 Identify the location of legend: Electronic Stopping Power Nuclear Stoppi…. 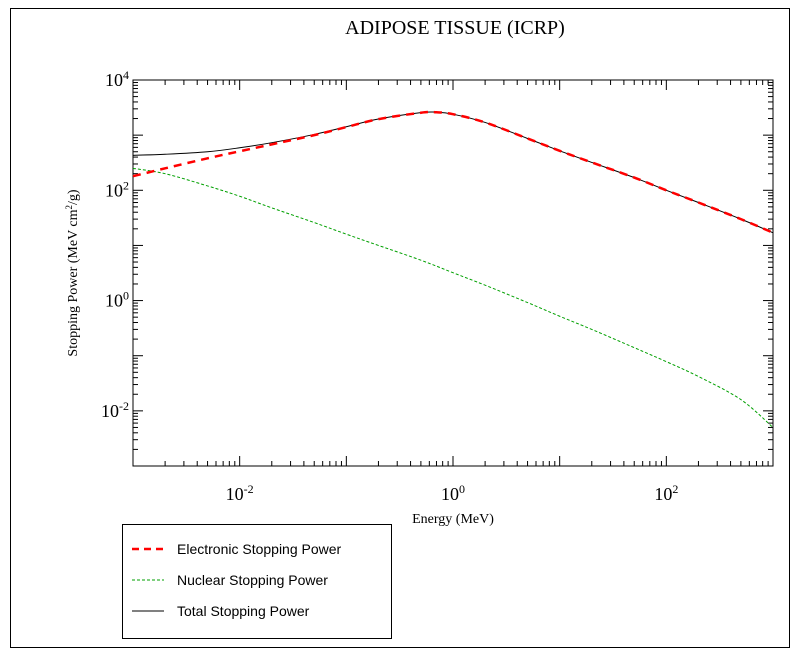
(257, 581).